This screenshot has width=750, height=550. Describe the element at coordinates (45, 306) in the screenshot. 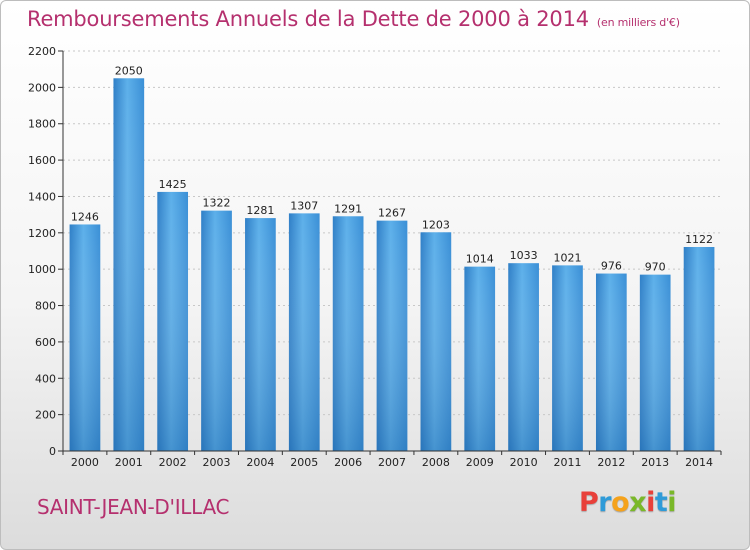

I see `y-tick-label: 800` at that location.